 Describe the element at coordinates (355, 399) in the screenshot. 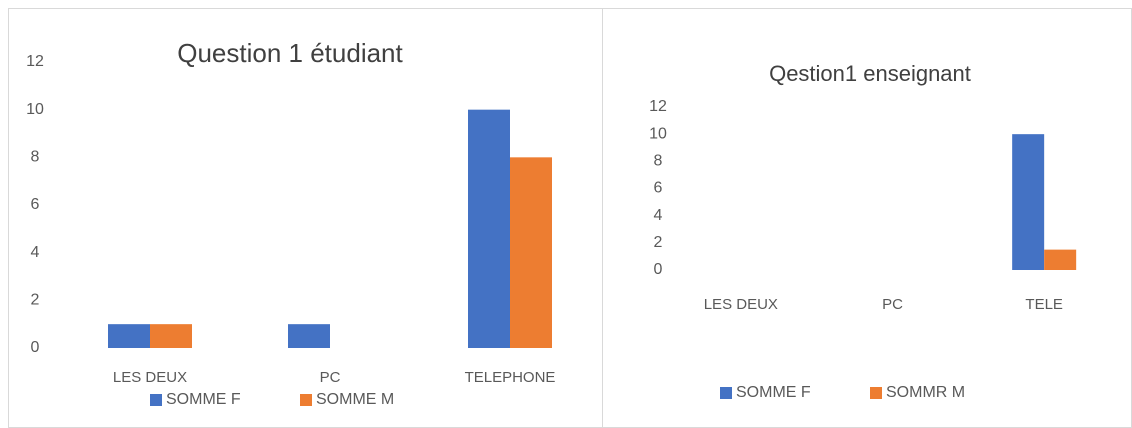

I see `legend-label: SOMME M` at that location.